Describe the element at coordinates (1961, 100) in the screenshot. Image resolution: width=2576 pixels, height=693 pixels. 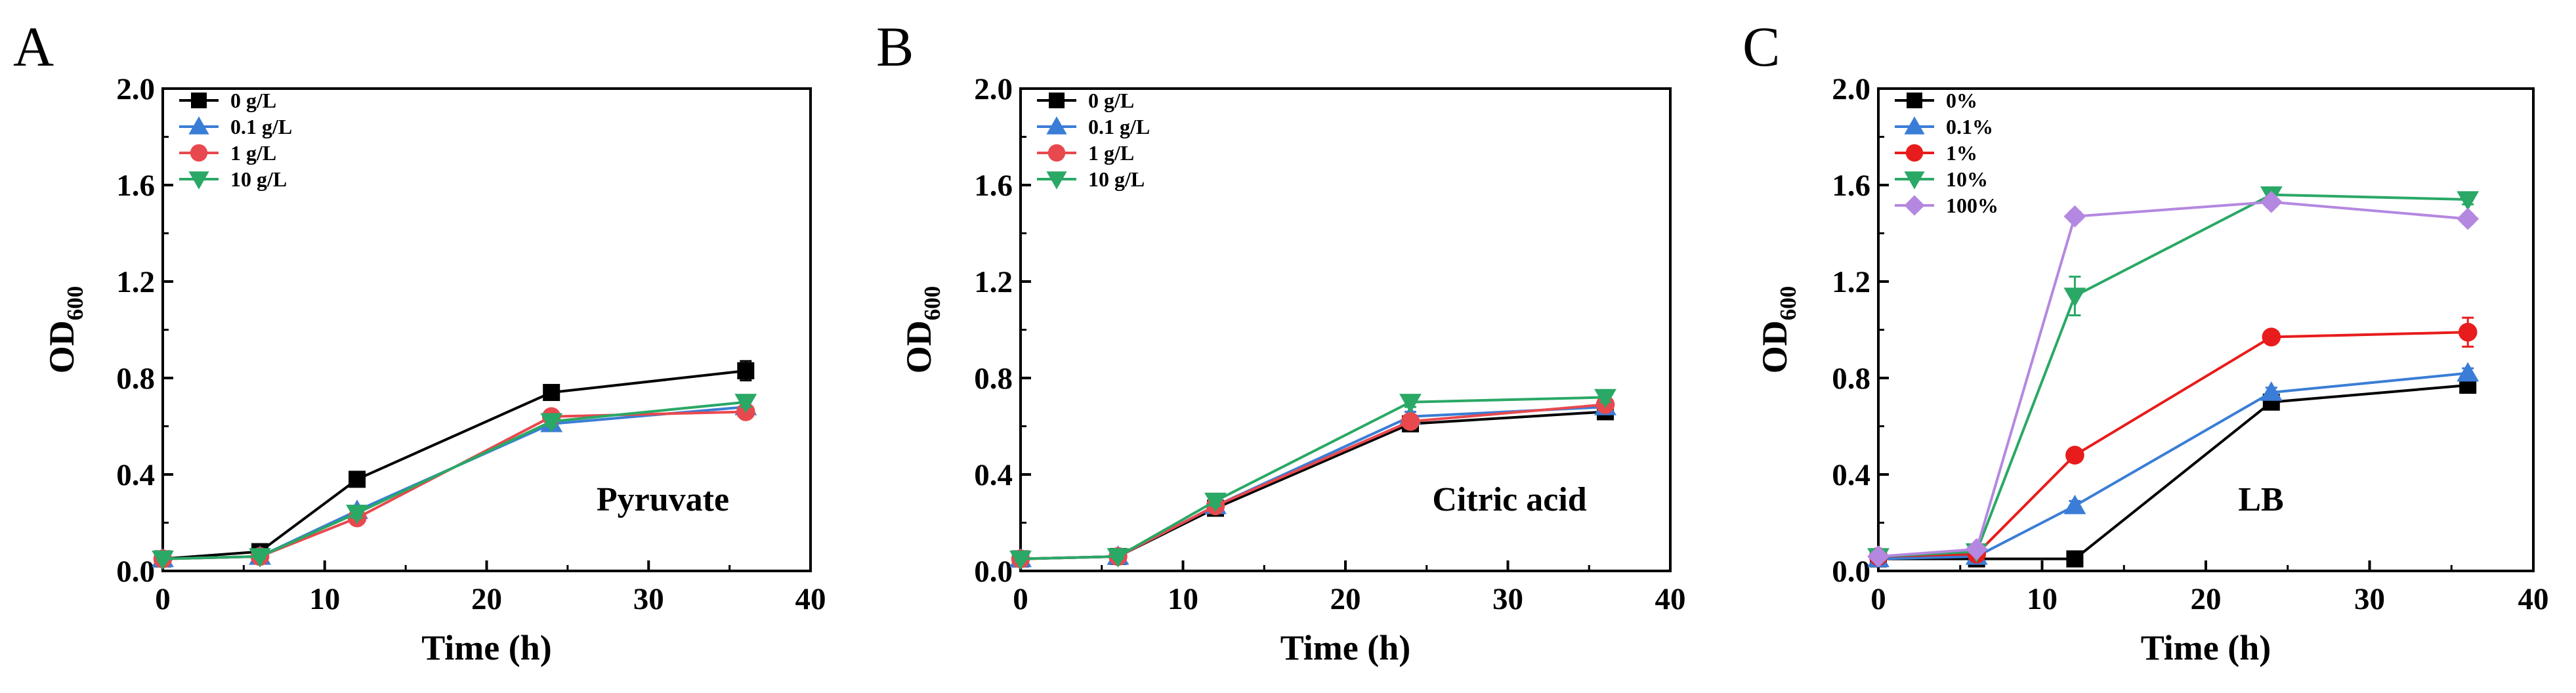
I see `legend-label: 0%` at that location.